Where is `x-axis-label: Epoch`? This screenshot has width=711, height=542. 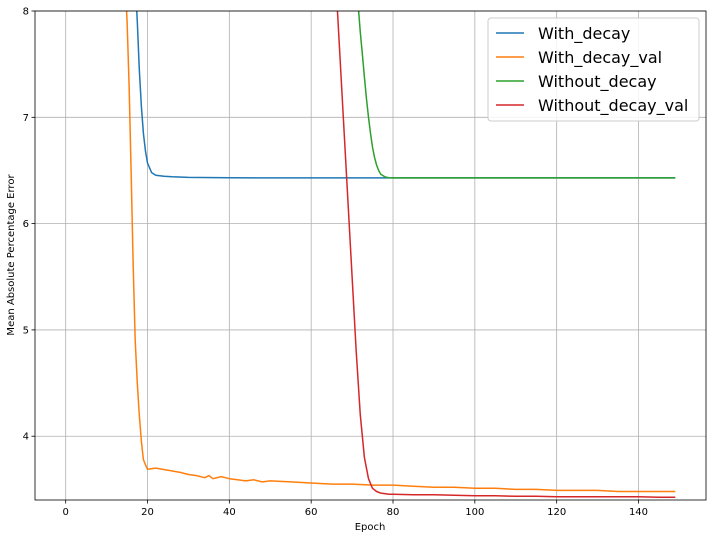 x-axis-label: Epoch is located at coordinates (370, 527).